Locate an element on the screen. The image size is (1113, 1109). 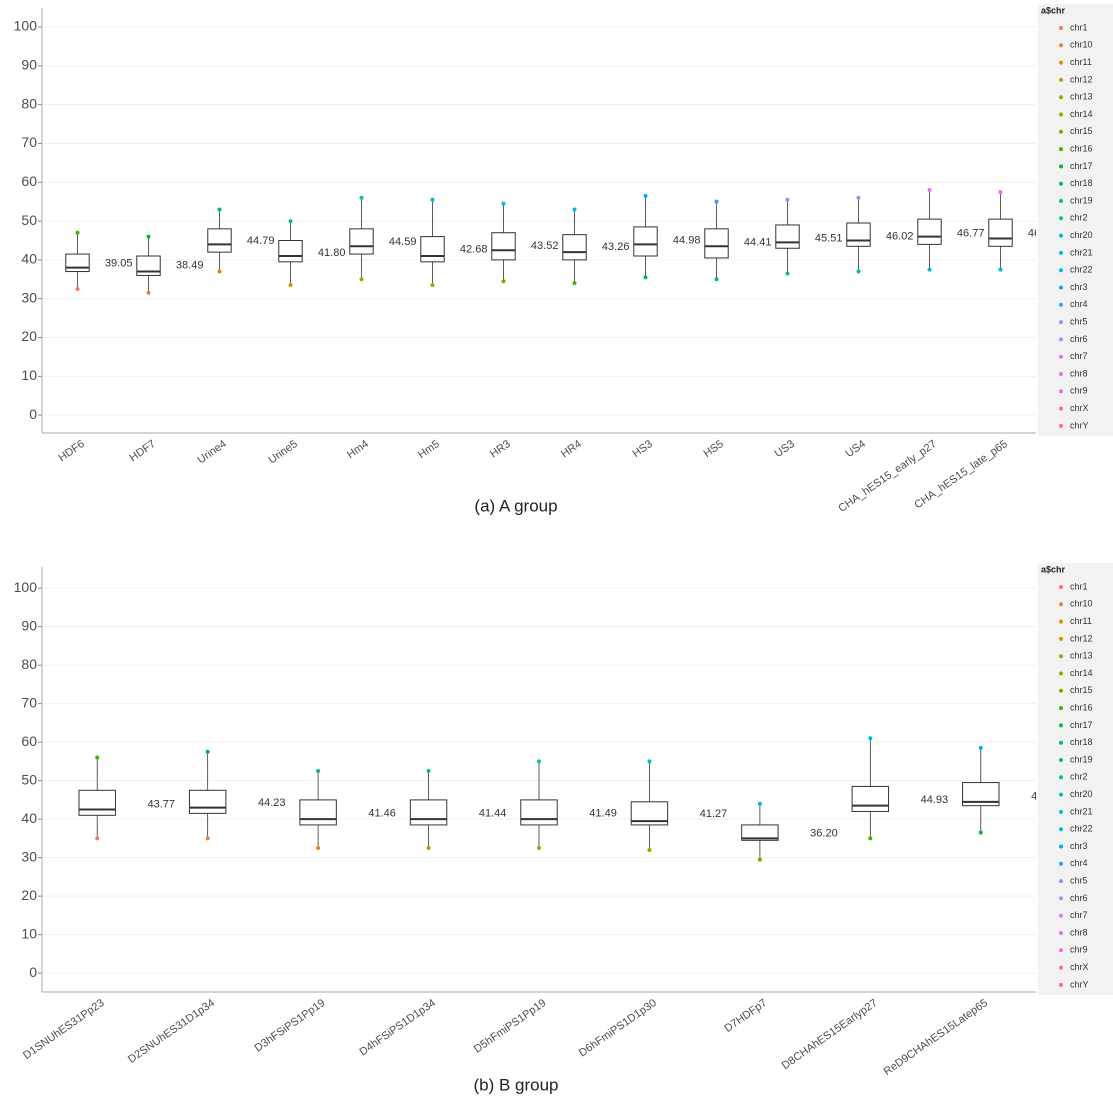
y-tick-label: 50 is located at coordinates (29, 779).